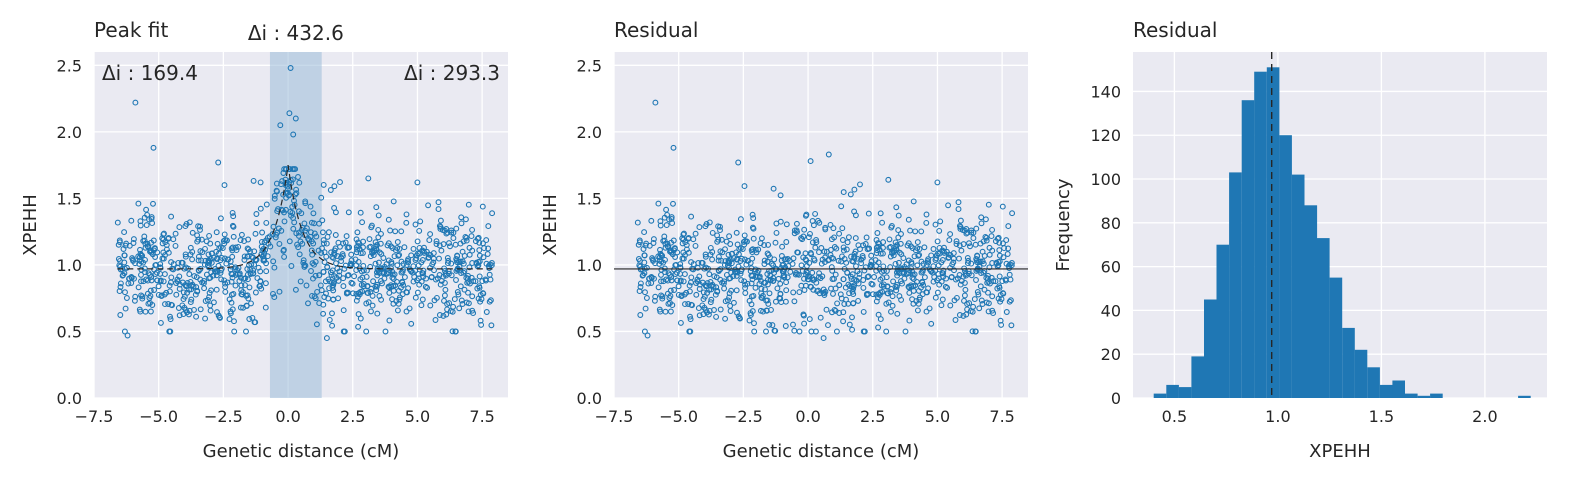 The image size is (1588, 488). I want to click on y-tick-label: 100, so click(1105, 179).